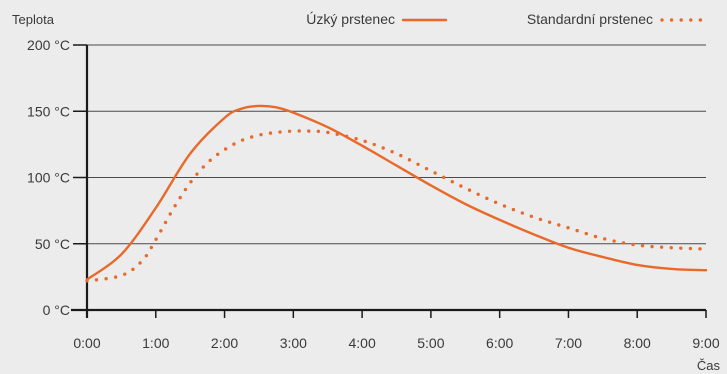 The width and height of the screenshot is (727, 374). Describe the element at coordinates (590, 19) in the screenshot. I see `legend-label: Standardní prstenec` at that location.